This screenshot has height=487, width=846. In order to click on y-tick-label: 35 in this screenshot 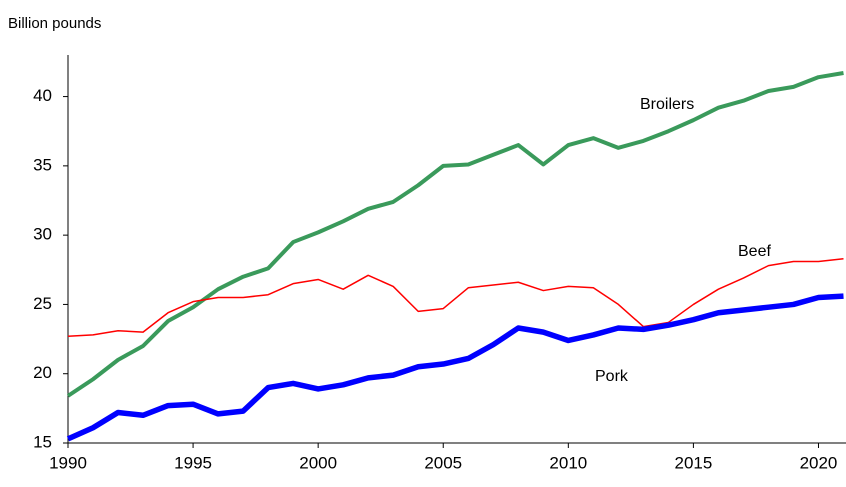, I will do `click(42, 164)`.